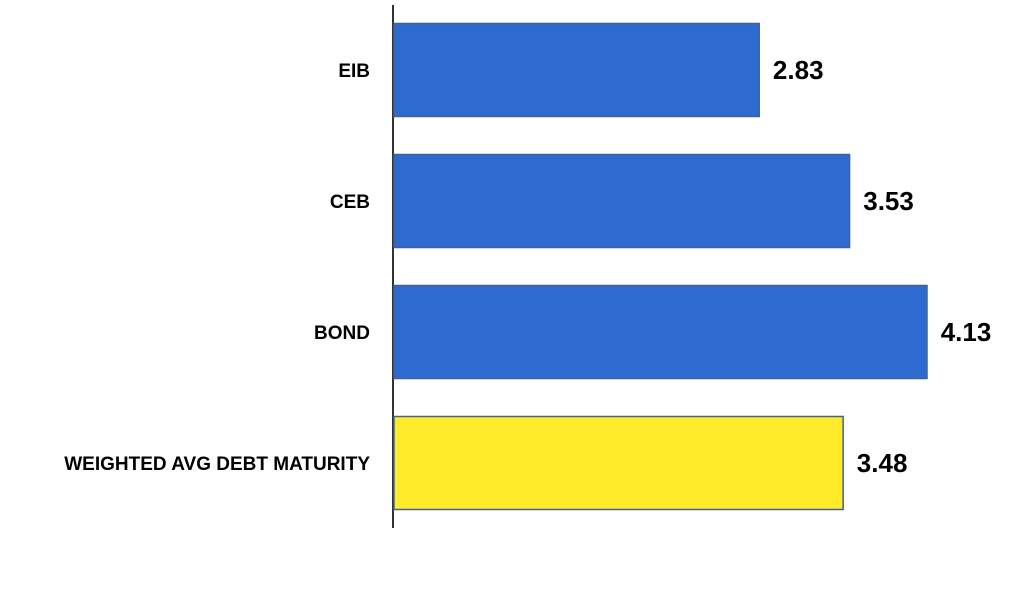 The width and height of the screenshot is (1027, 616). Describe the element at coordinates (342, 333) in the screenshot. I see `category-label: BOND` at that location.